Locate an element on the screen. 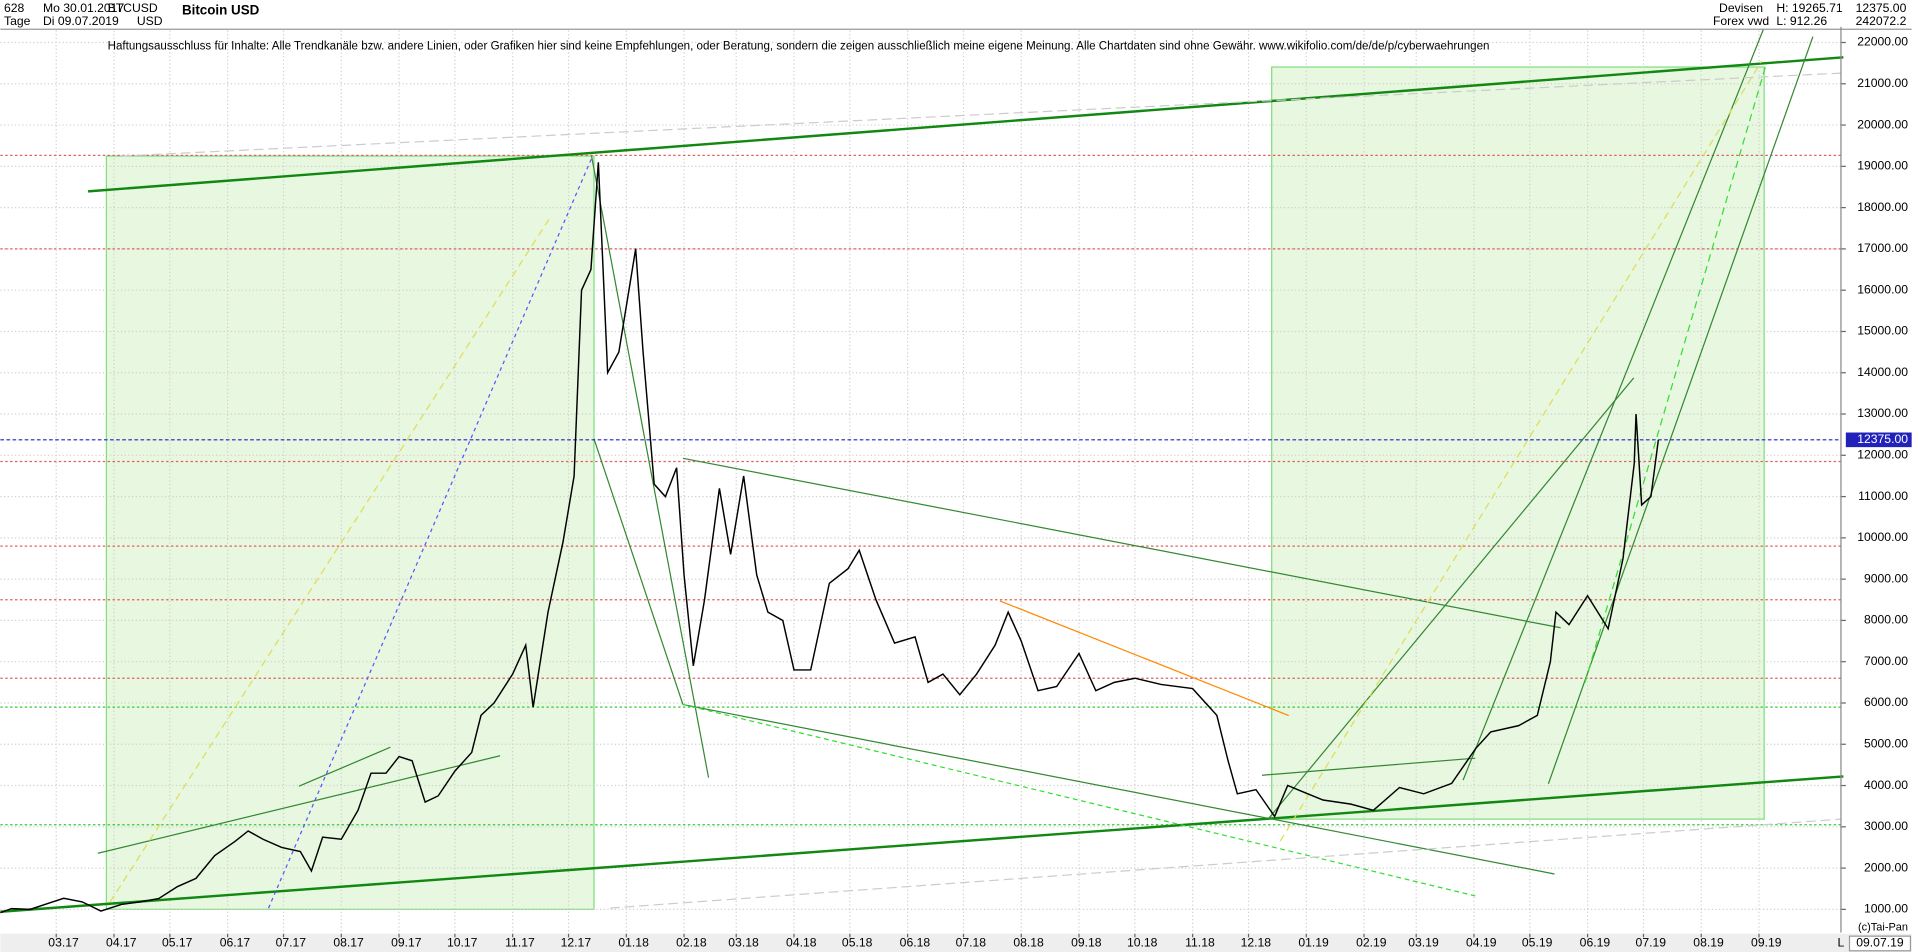 The image size is (1912, 952). x-tick-label: 11.17 is located at coordinates (520, 943).